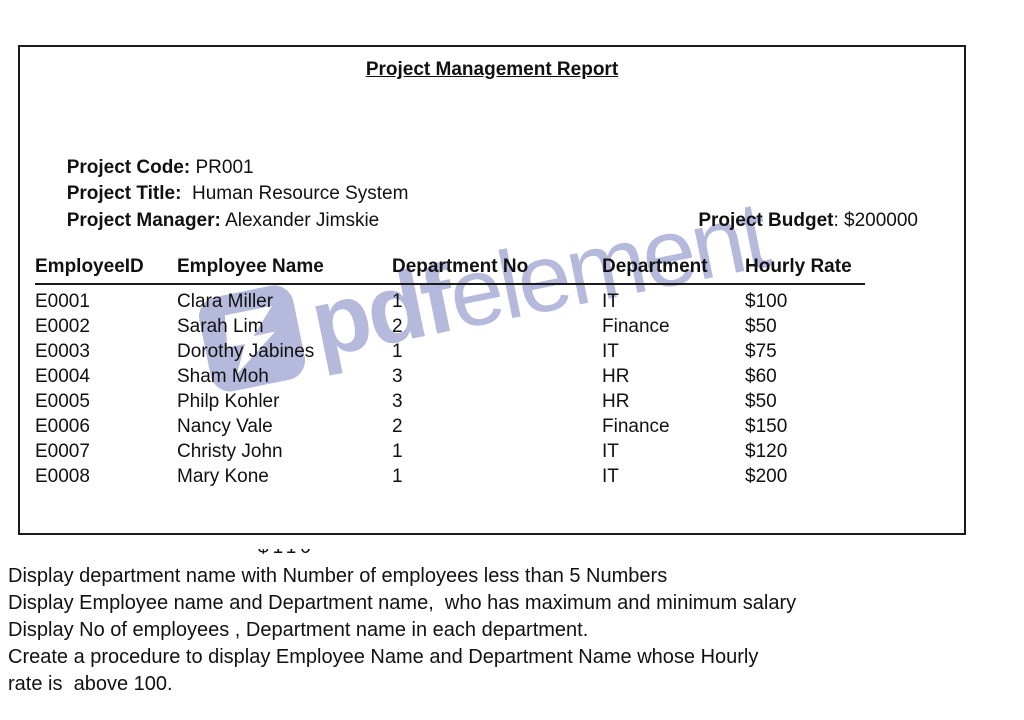 This screenshot has width=1024, height=720. Describe the element at coordinates (225, 301) in the screenshot. I see `cell-employee-name: Clara Miller` at that location.